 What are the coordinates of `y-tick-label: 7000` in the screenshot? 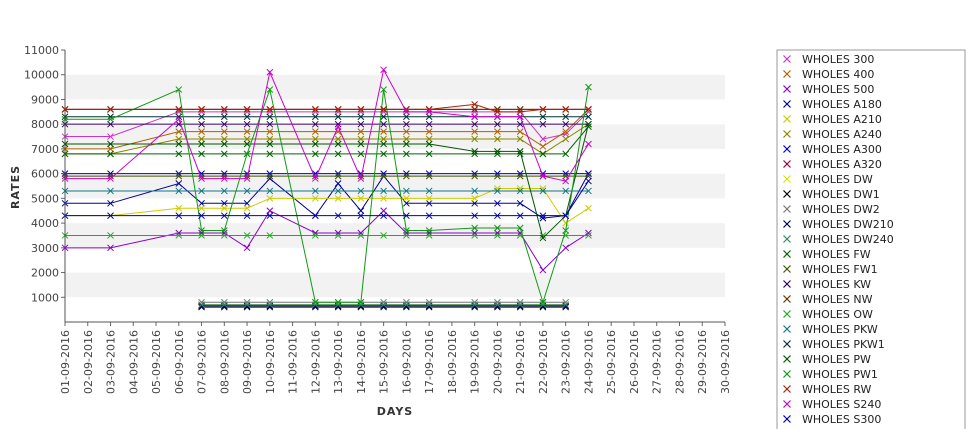 It's located at (45, 149).